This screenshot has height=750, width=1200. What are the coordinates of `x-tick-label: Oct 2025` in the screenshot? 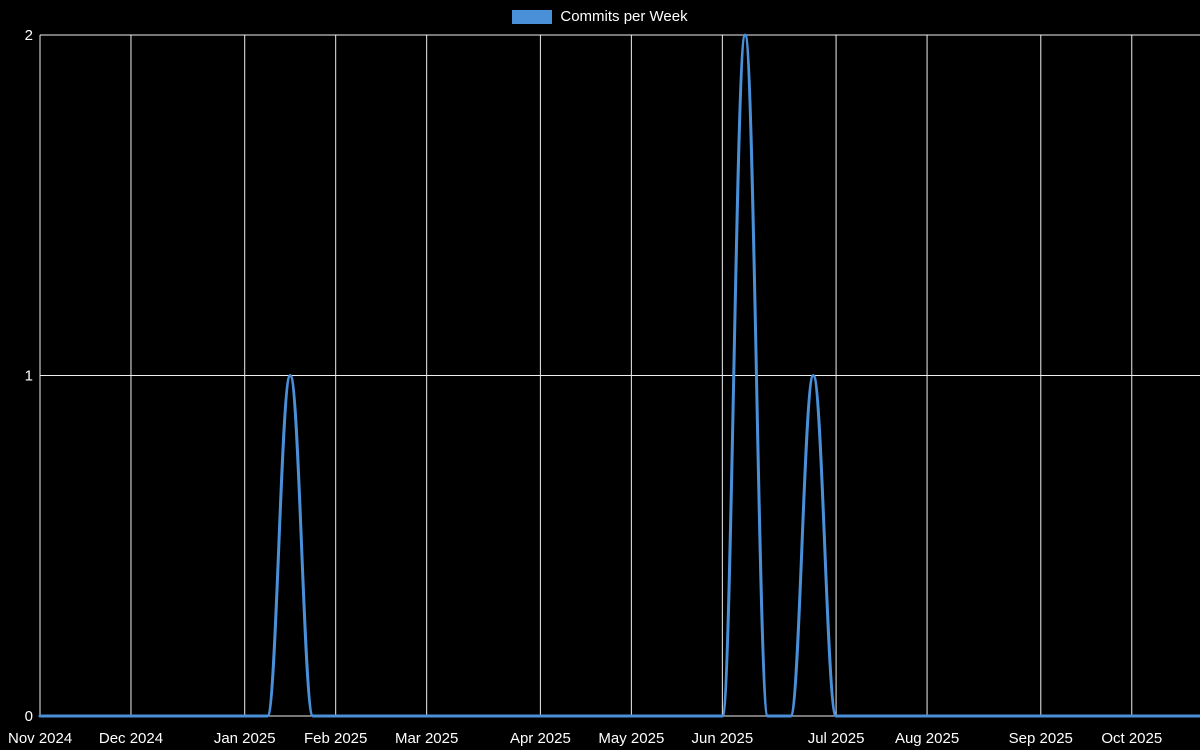 It's located at (1131, 738).